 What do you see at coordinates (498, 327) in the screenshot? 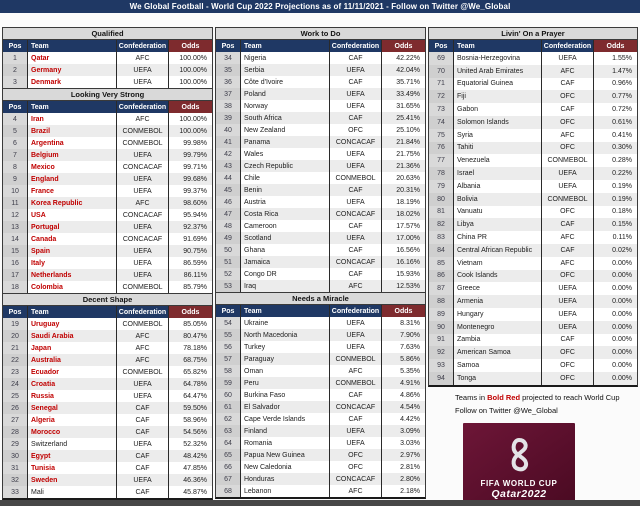
I see `team-cell: Montenegro` at bounding box center [498, 327].